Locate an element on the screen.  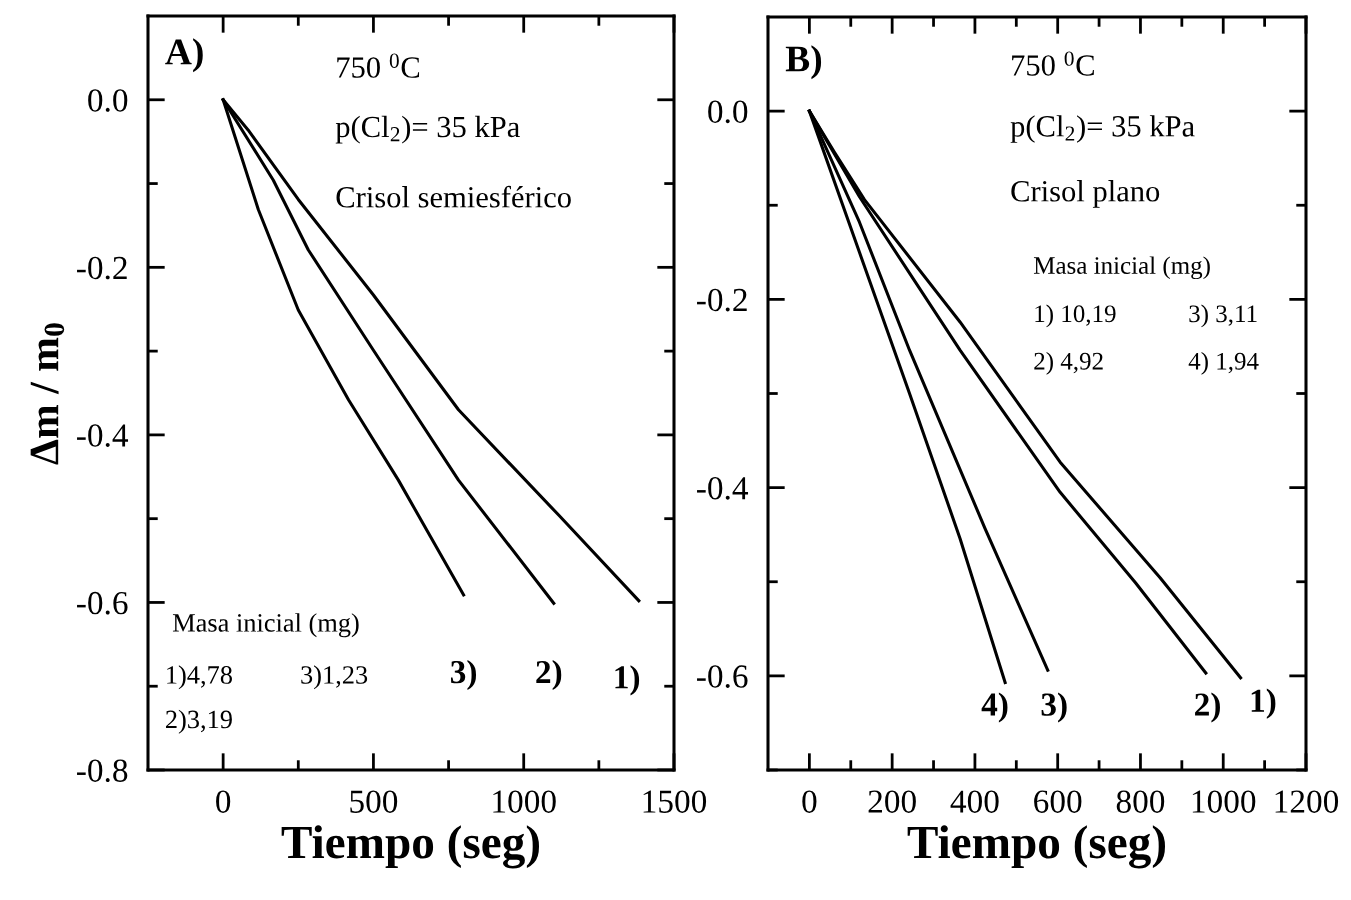
y-tick-label: -0.8 is located at coordinates (102, 771).